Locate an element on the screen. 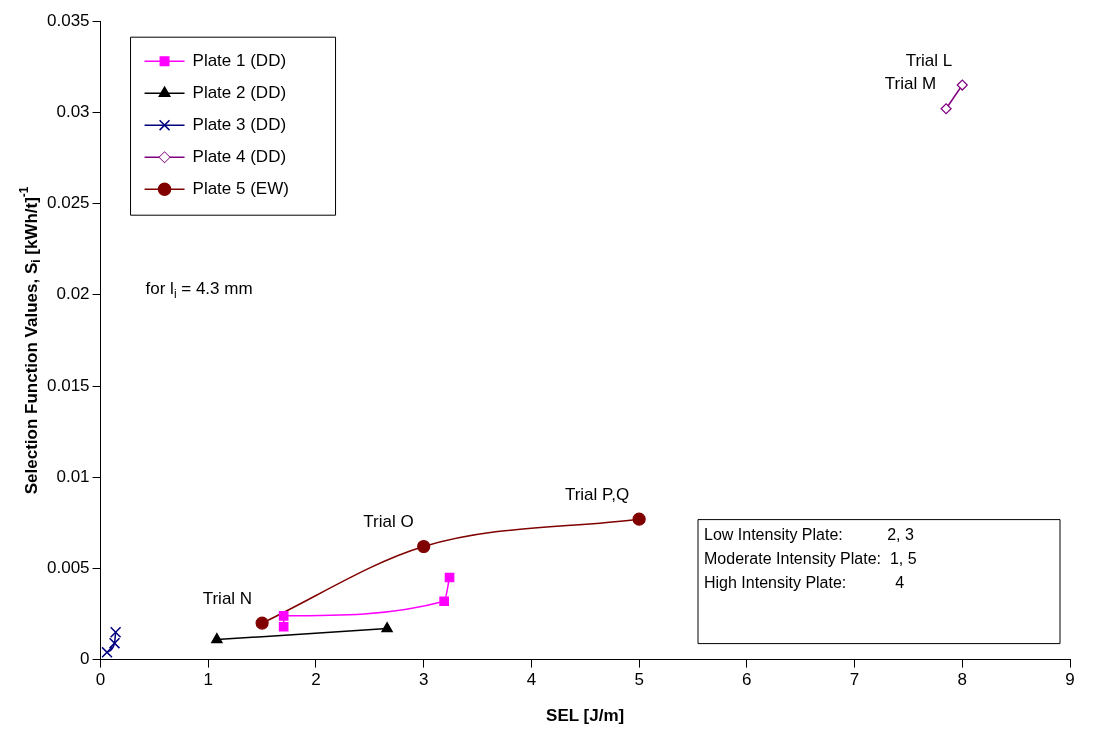 The height and width of the screenshot is (740, 1094). x-tick-label: 7 is located at coordinates (854, 680).